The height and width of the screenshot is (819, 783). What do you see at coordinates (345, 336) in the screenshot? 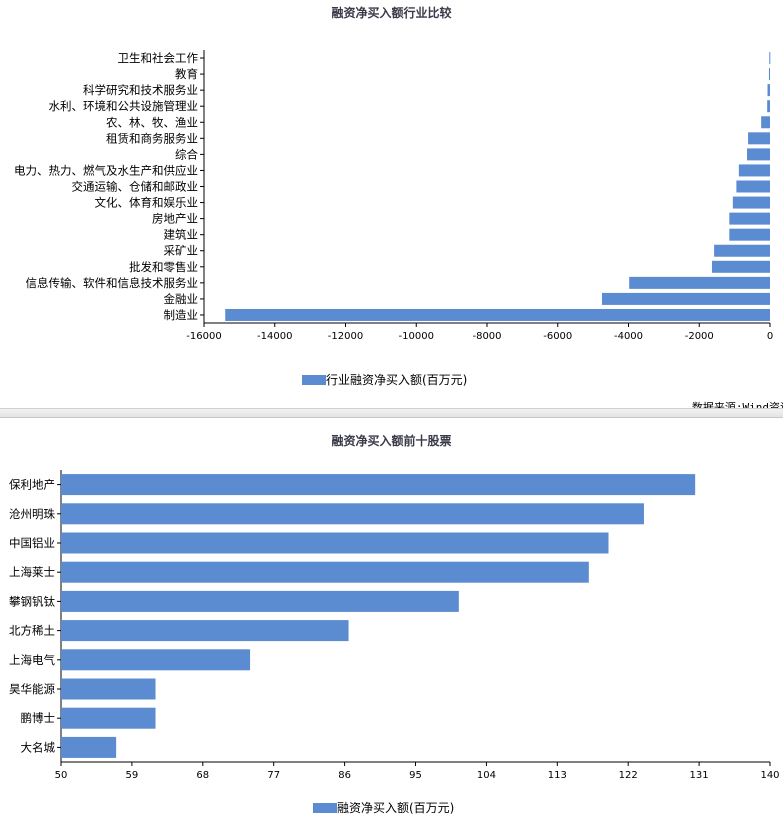
I see `x-tick-label: -12000` at bounding box center [345, 336].